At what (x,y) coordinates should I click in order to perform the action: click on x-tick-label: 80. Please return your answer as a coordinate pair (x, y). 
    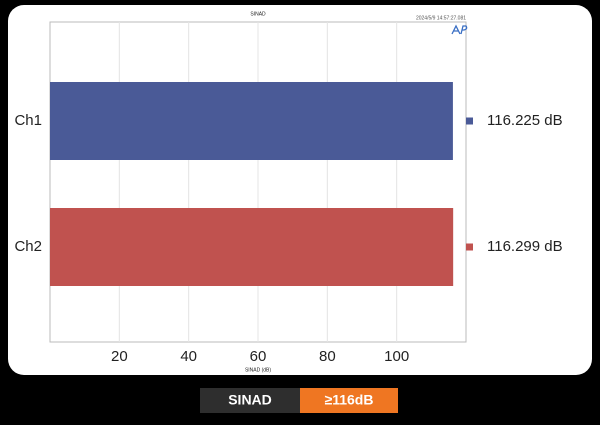
    Looking at the image, I should click on (327, 356).